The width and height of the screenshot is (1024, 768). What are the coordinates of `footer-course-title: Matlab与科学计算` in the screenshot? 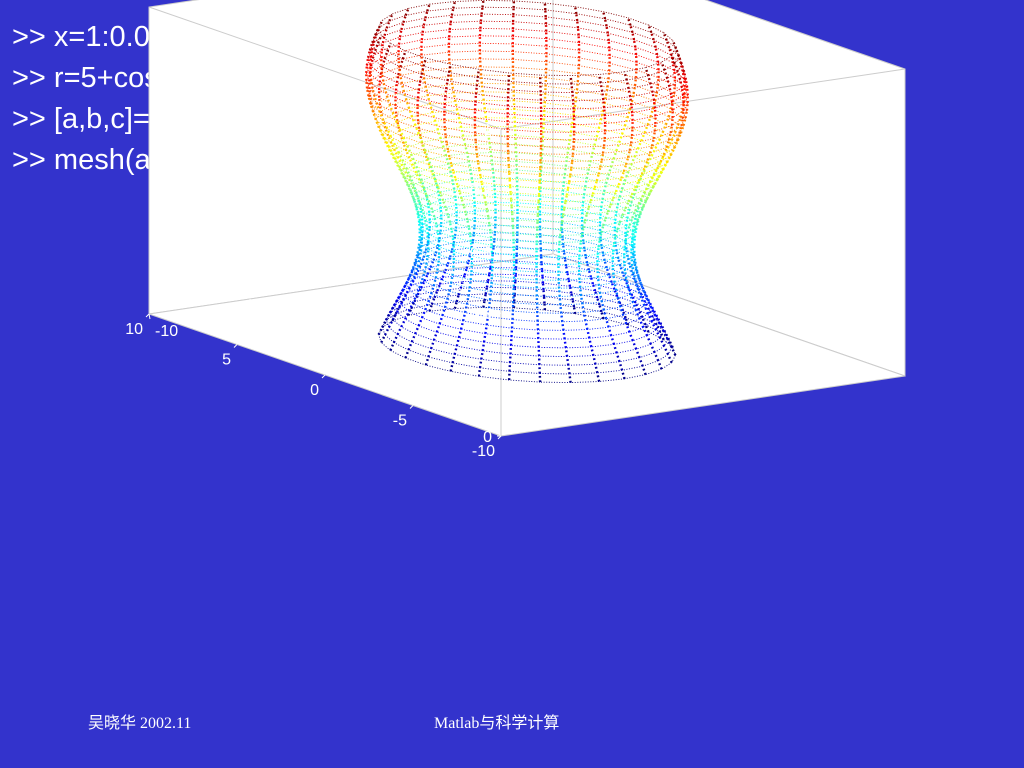 It's located at (497, 723).